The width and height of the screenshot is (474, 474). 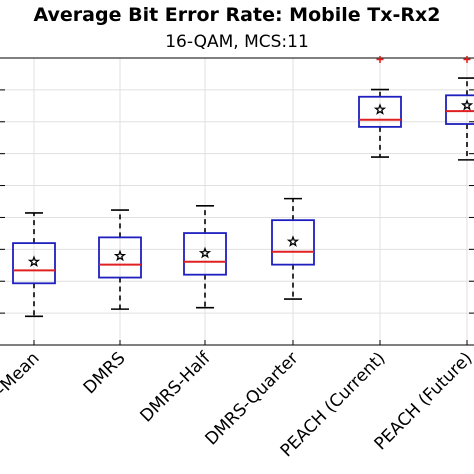 What do you see at coordinates (105, 373) in the screenshot?
I see `x-tick-label: DMRS` at bounding box center [105, 373].